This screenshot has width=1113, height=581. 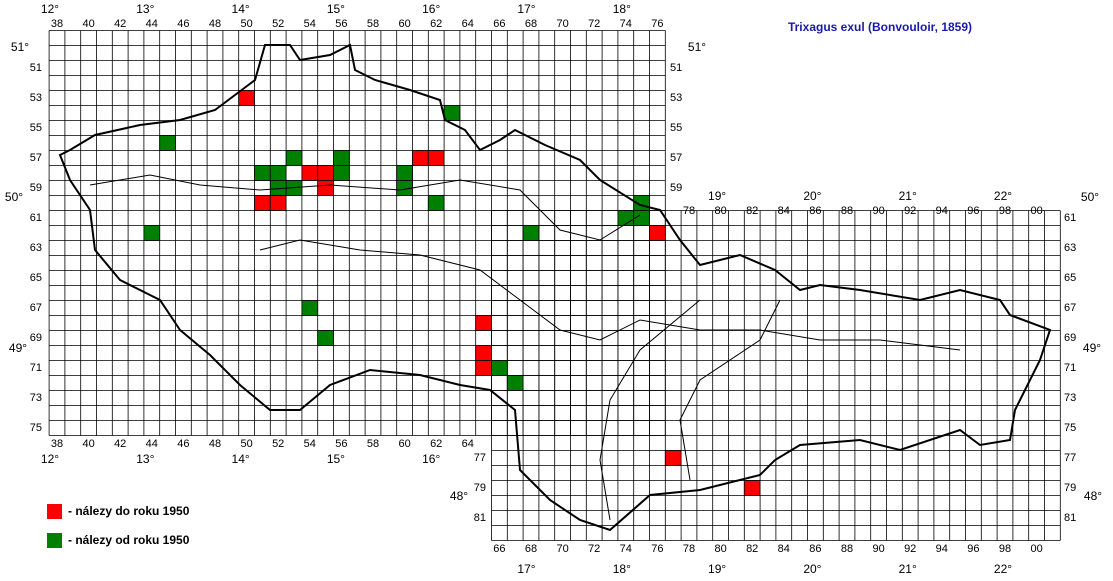 What do you see at coordinates (57, 444) in the screenshot?
I see `column-label: 38` at bounding box center [57, 444].